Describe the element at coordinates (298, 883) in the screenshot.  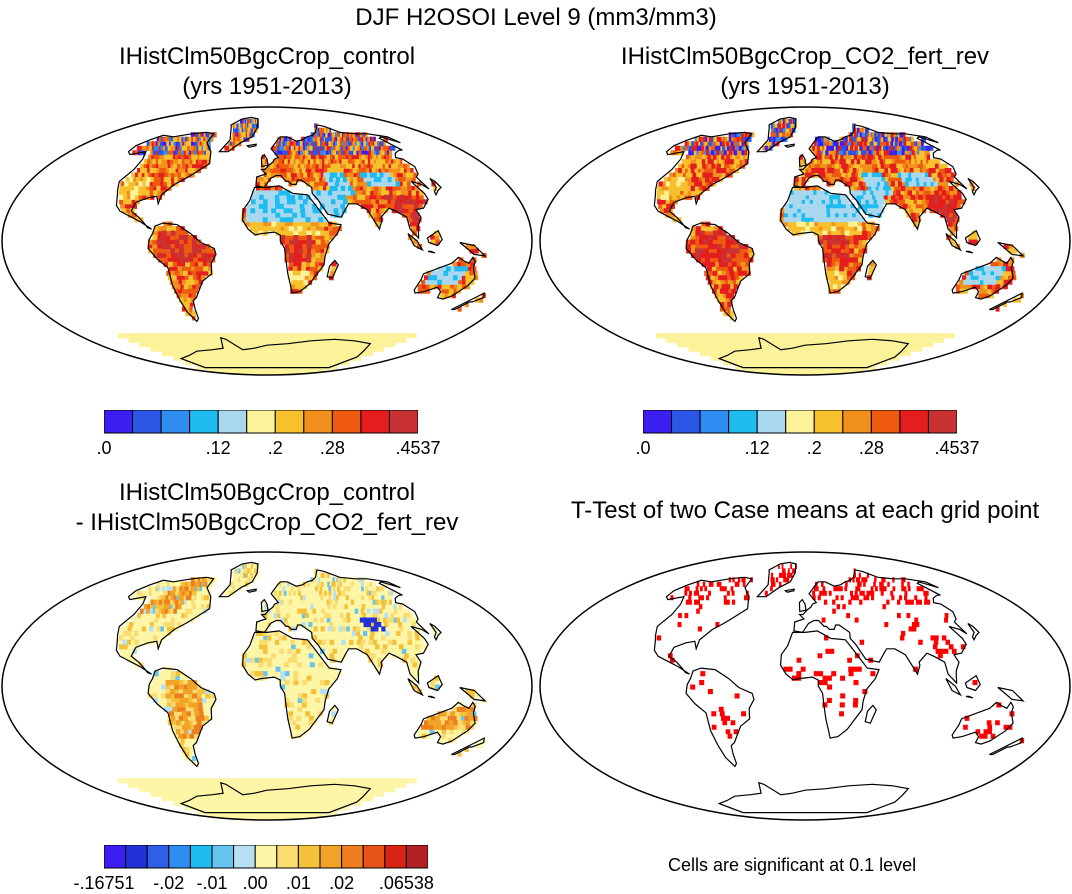
I see `colorbar-tick-label: .01` at that location.